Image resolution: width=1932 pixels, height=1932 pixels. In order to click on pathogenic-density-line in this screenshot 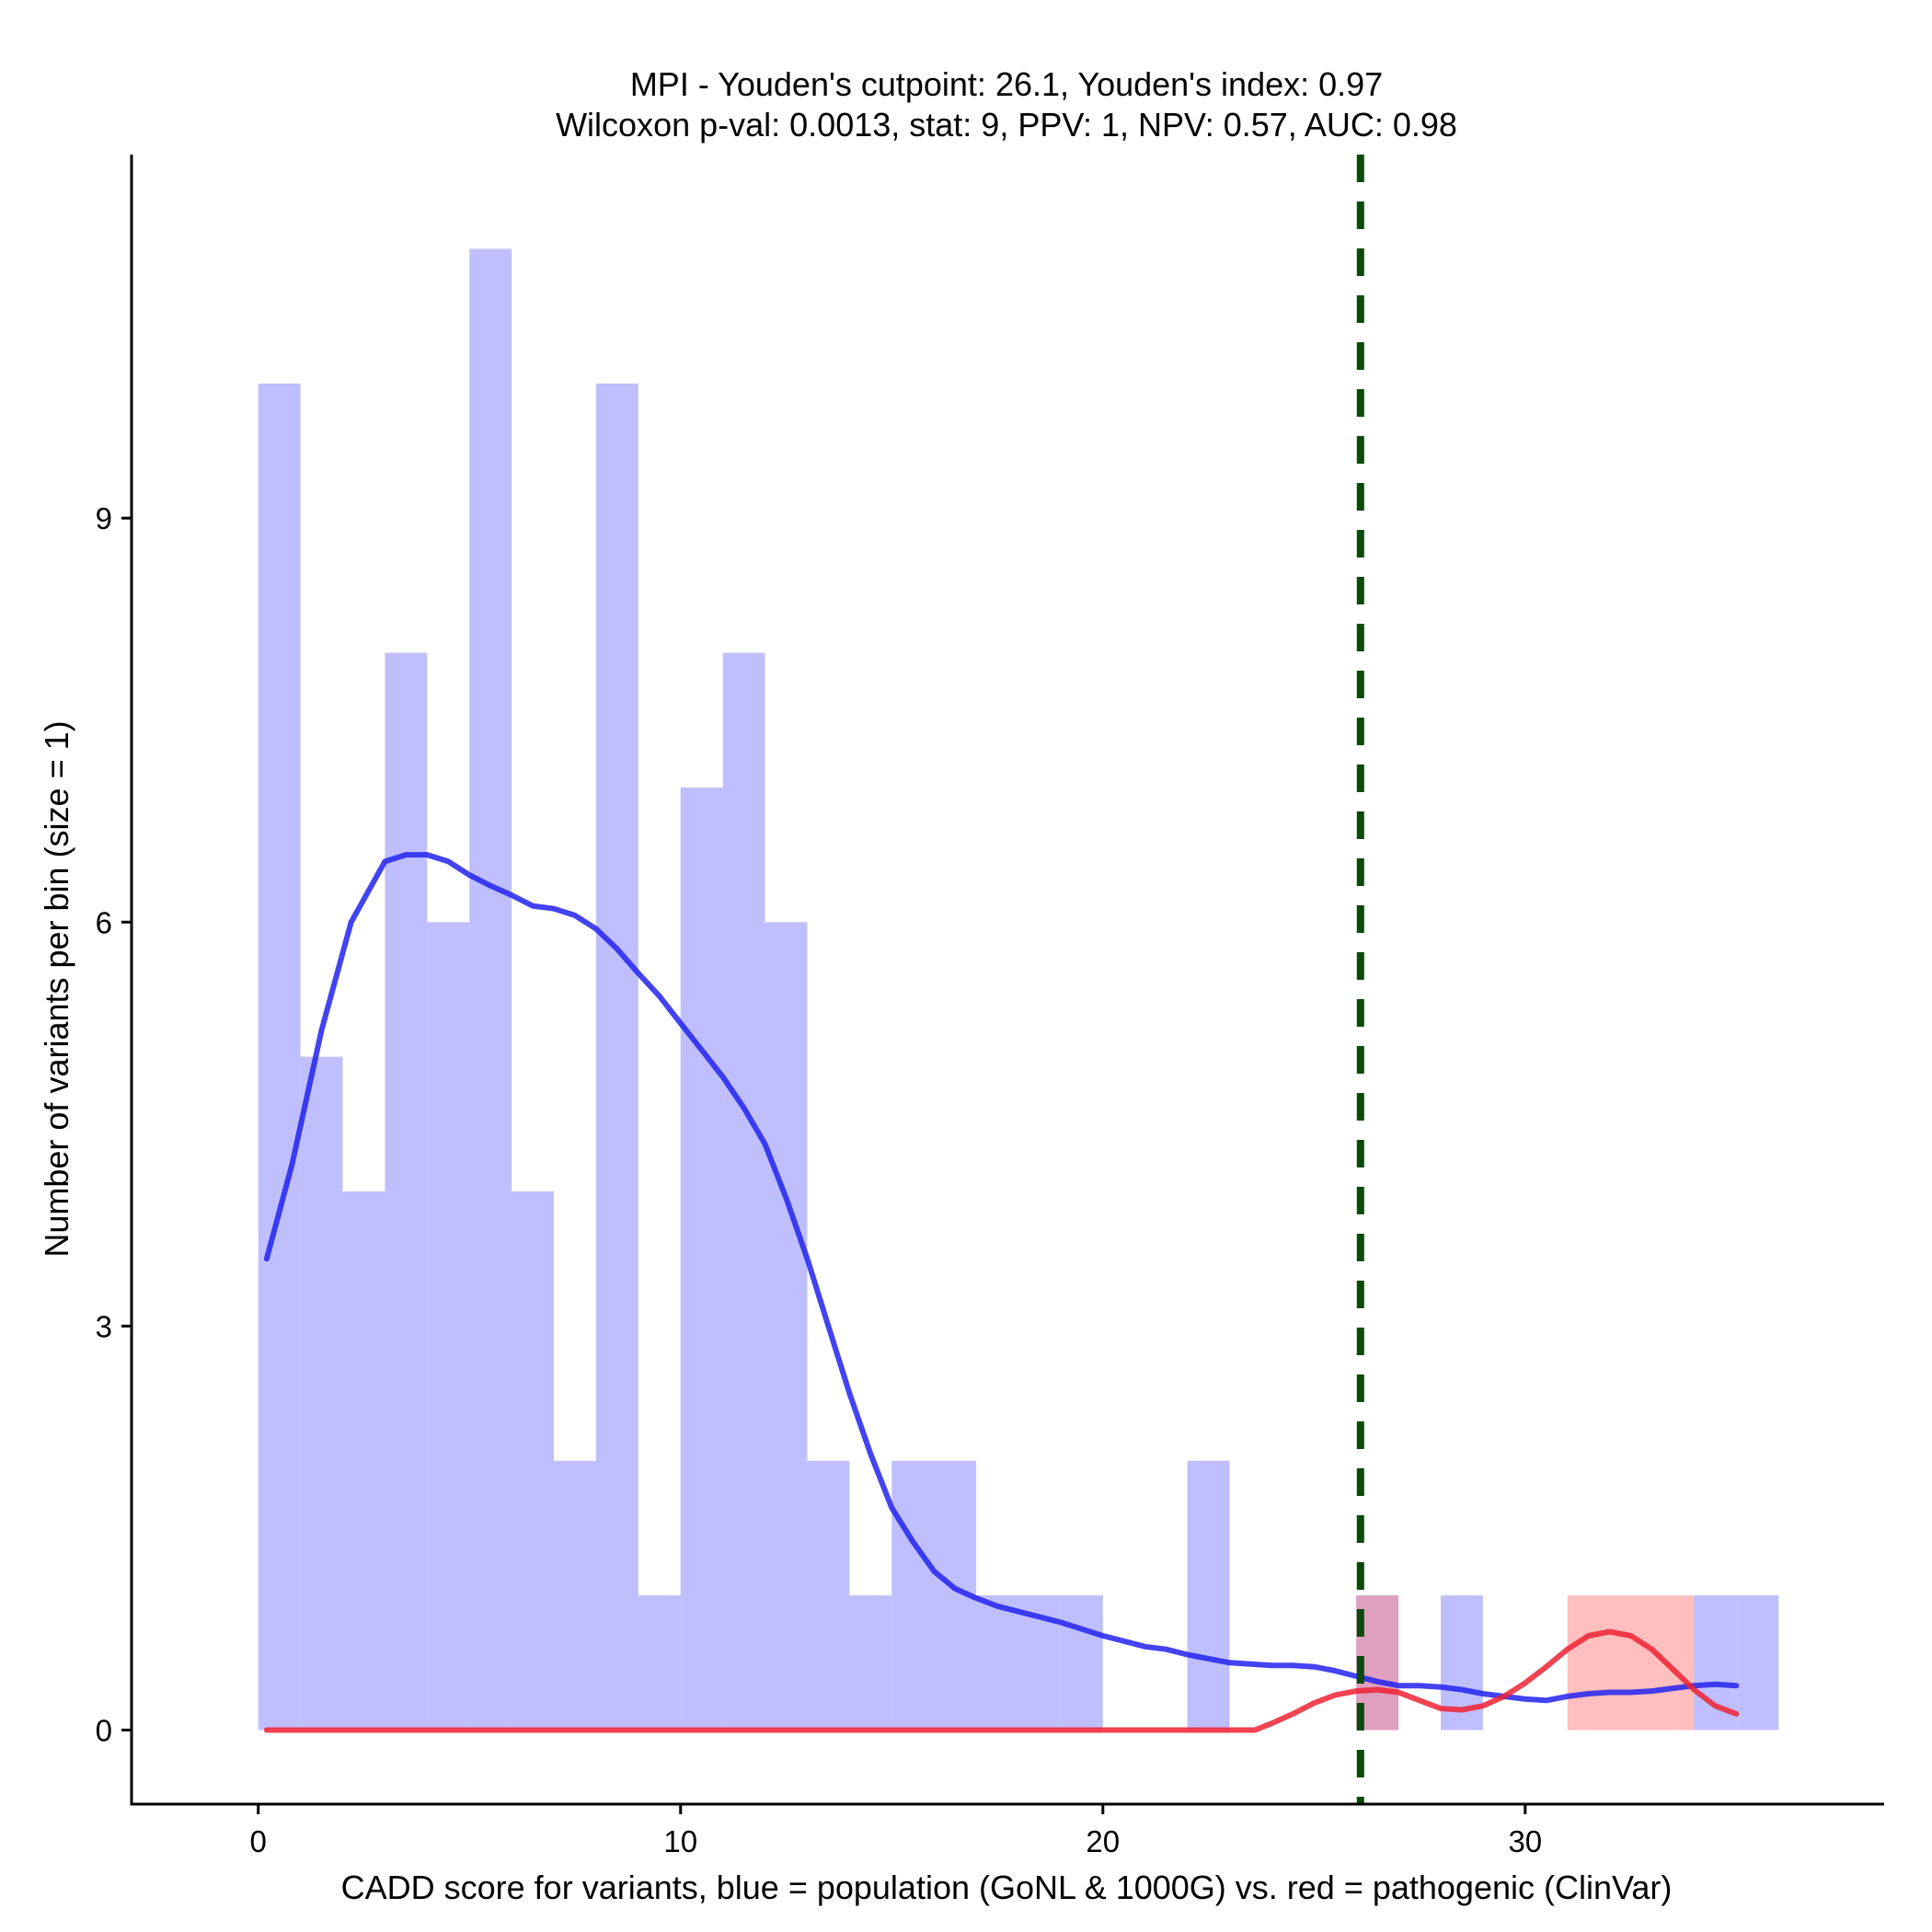, I will do `click(1001, 1680)`.